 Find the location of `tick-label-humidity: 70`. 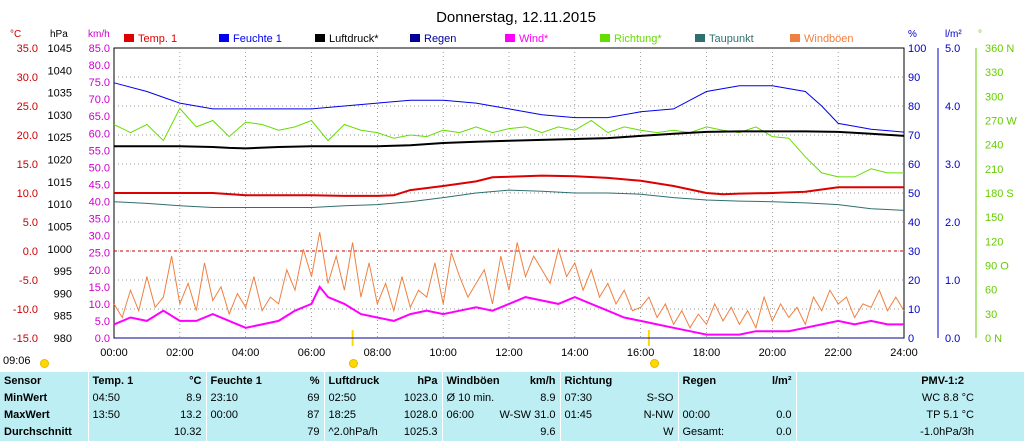

tick-label-humidity: 70 is located at coordinates (914, 136).